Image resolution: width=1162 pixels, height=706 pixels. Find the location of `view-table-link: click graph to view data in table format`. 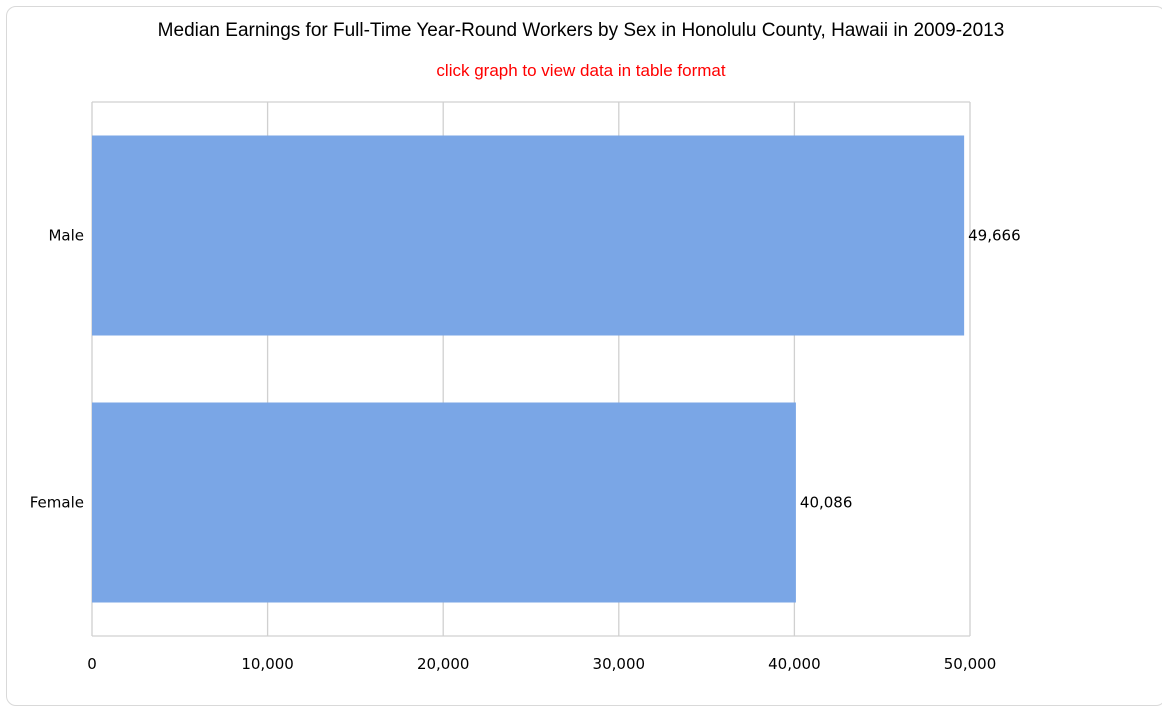

view-table-link: click graph to view data in table format is located at coordinates (581, 70).